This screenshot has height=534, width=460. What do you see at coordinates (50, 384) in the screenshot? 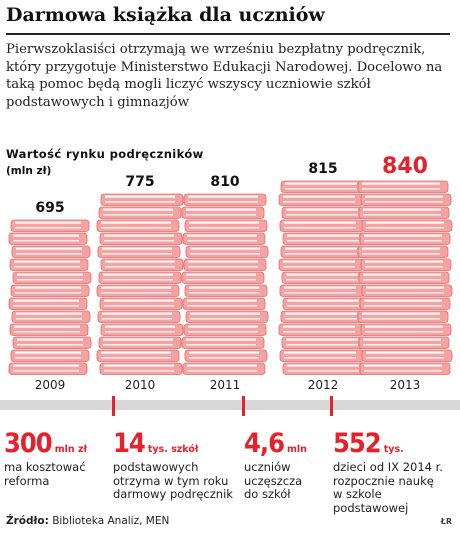
I see `category-label-2009: 2009` at bounding box center [50, 384].